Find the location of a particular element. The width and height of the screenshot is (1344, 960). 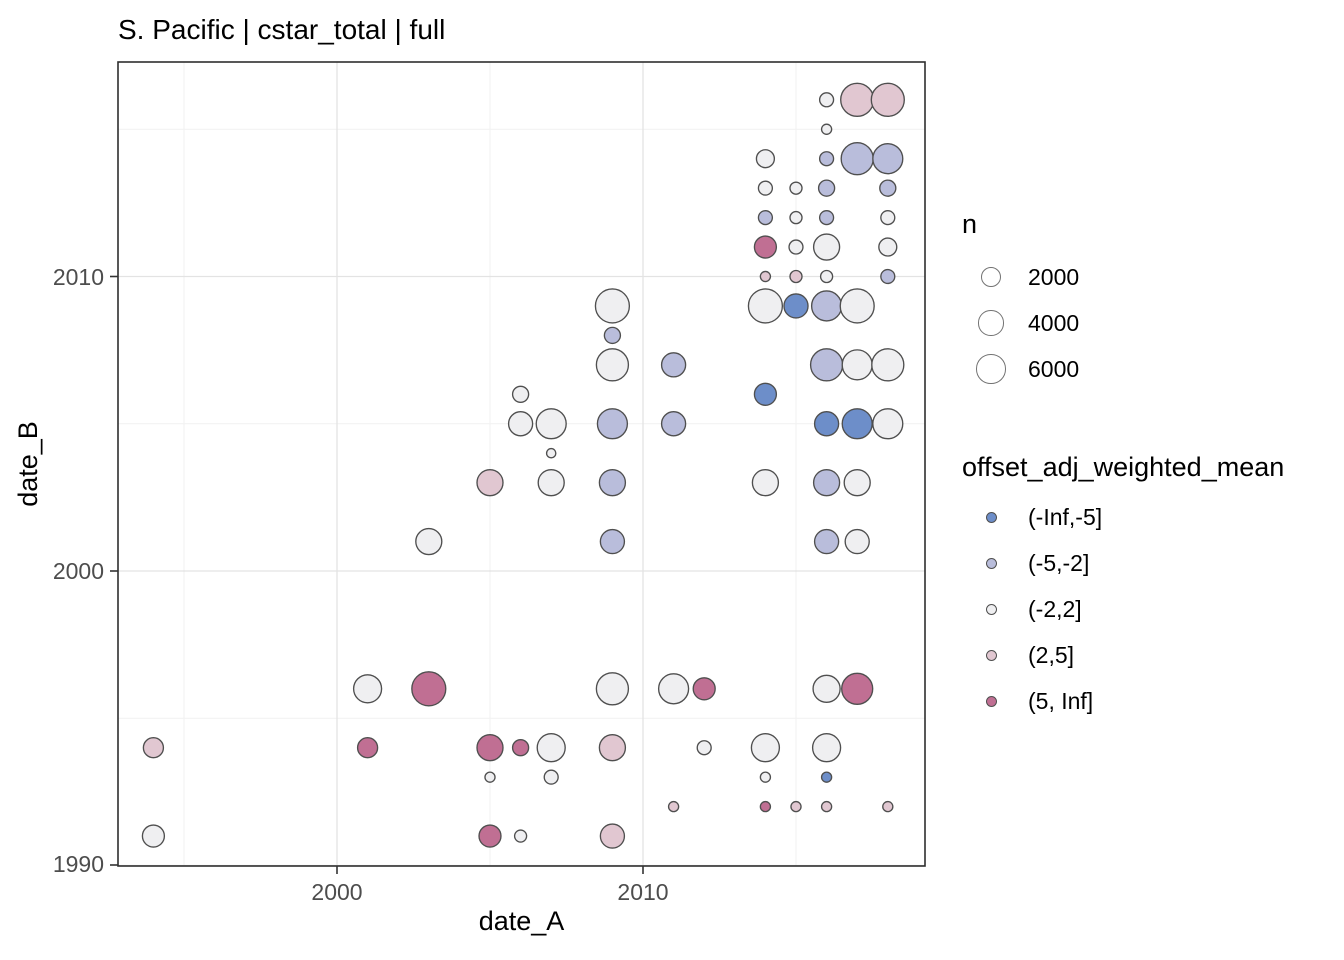

y-tick-label: 1990 is located at coordinates (78, 864).